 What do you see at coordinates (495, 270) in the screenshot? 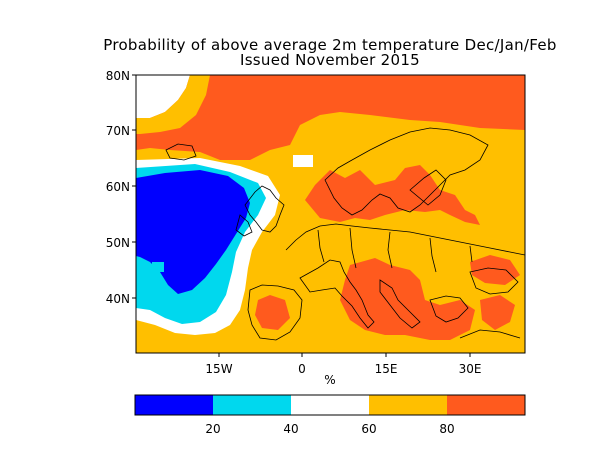
I see `field-80-100-east` at bounding box center [495, 270].